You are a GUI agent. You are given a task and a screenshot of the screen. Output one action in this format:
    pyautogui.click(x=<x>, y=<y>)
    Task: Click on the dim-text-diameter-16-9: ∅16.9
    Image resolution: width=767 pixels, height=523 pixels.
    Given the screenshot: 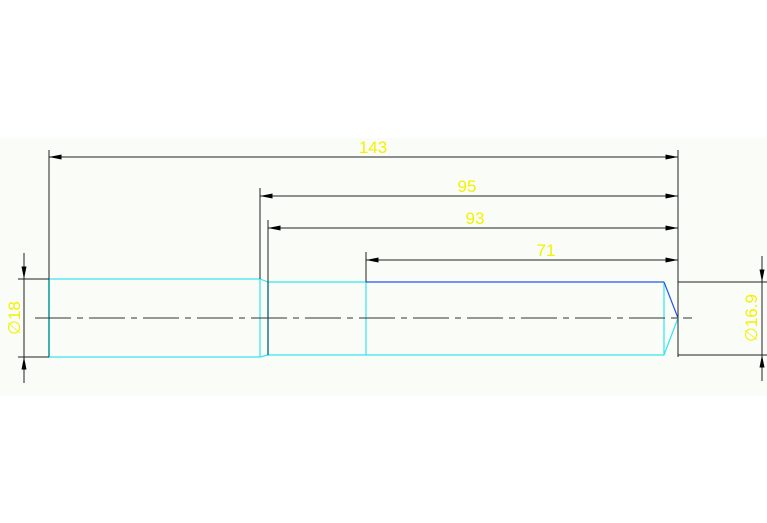 What is the action you would take?
    pyautogui.click(x=751, y=318)
    